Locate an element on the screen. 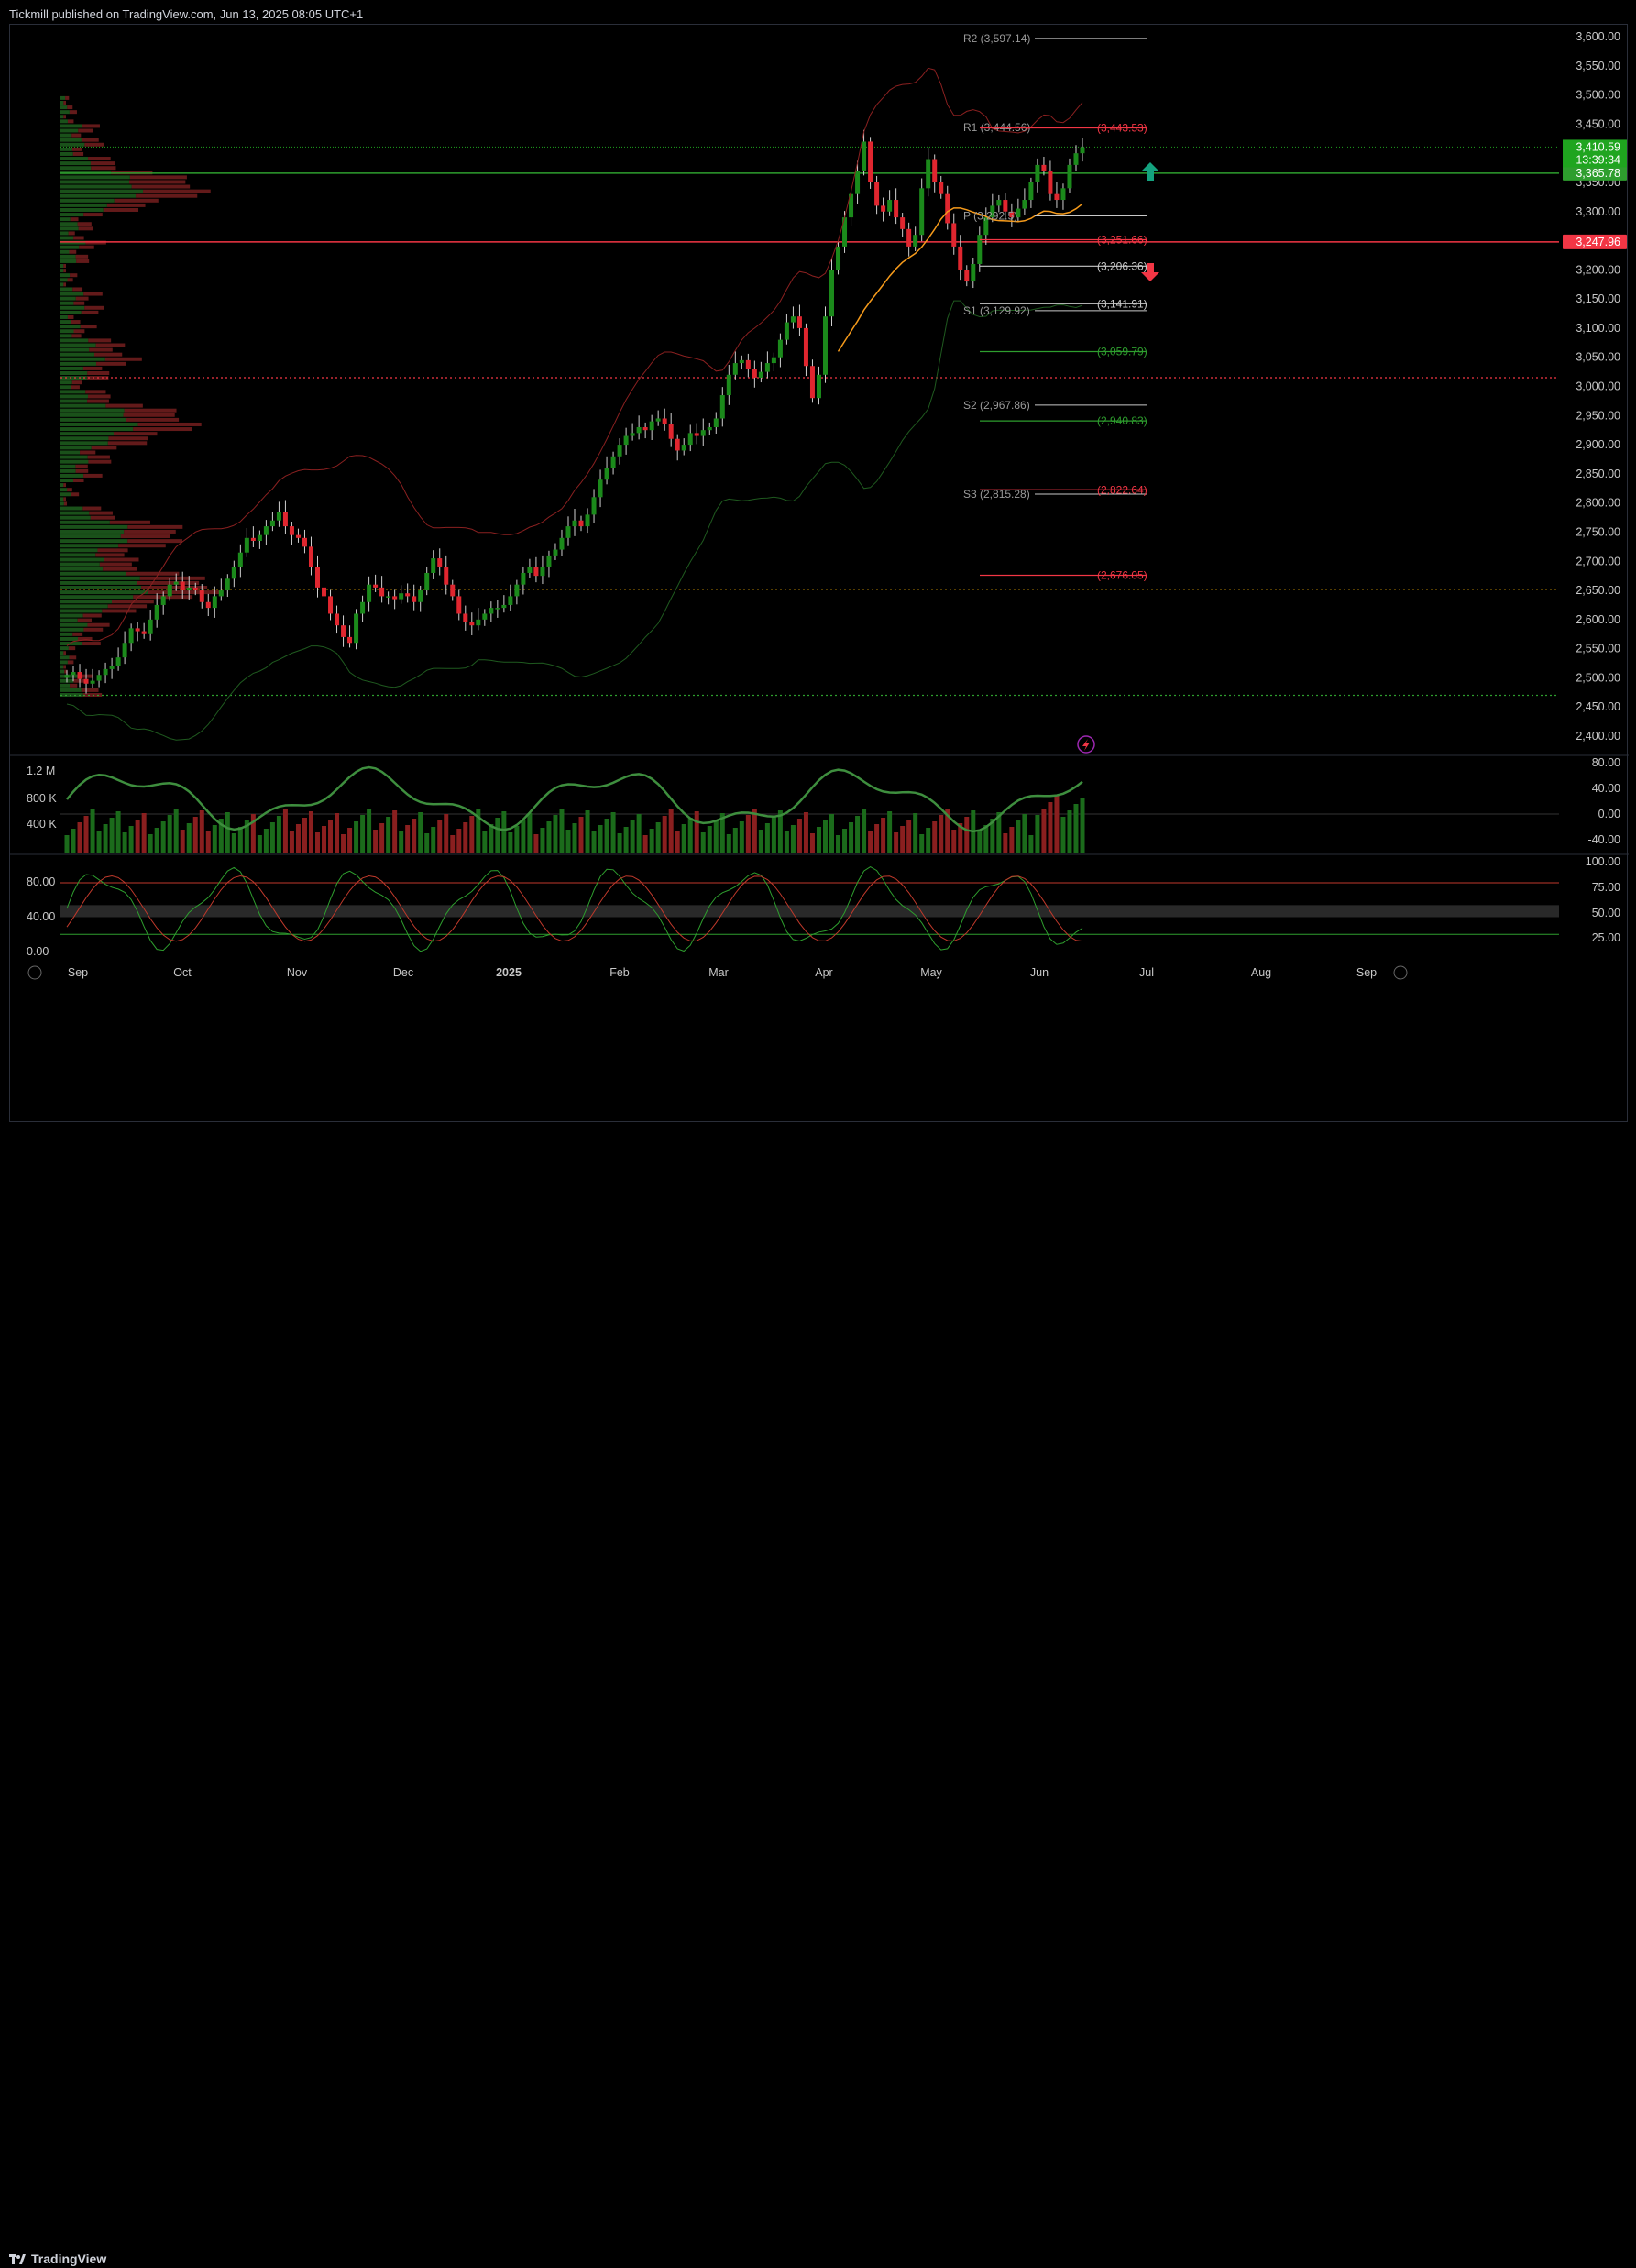 Image resolution: width=1636 pixels, height=2268 pixels. lightning-bolt-icon is located at coordinates (1086, 745).